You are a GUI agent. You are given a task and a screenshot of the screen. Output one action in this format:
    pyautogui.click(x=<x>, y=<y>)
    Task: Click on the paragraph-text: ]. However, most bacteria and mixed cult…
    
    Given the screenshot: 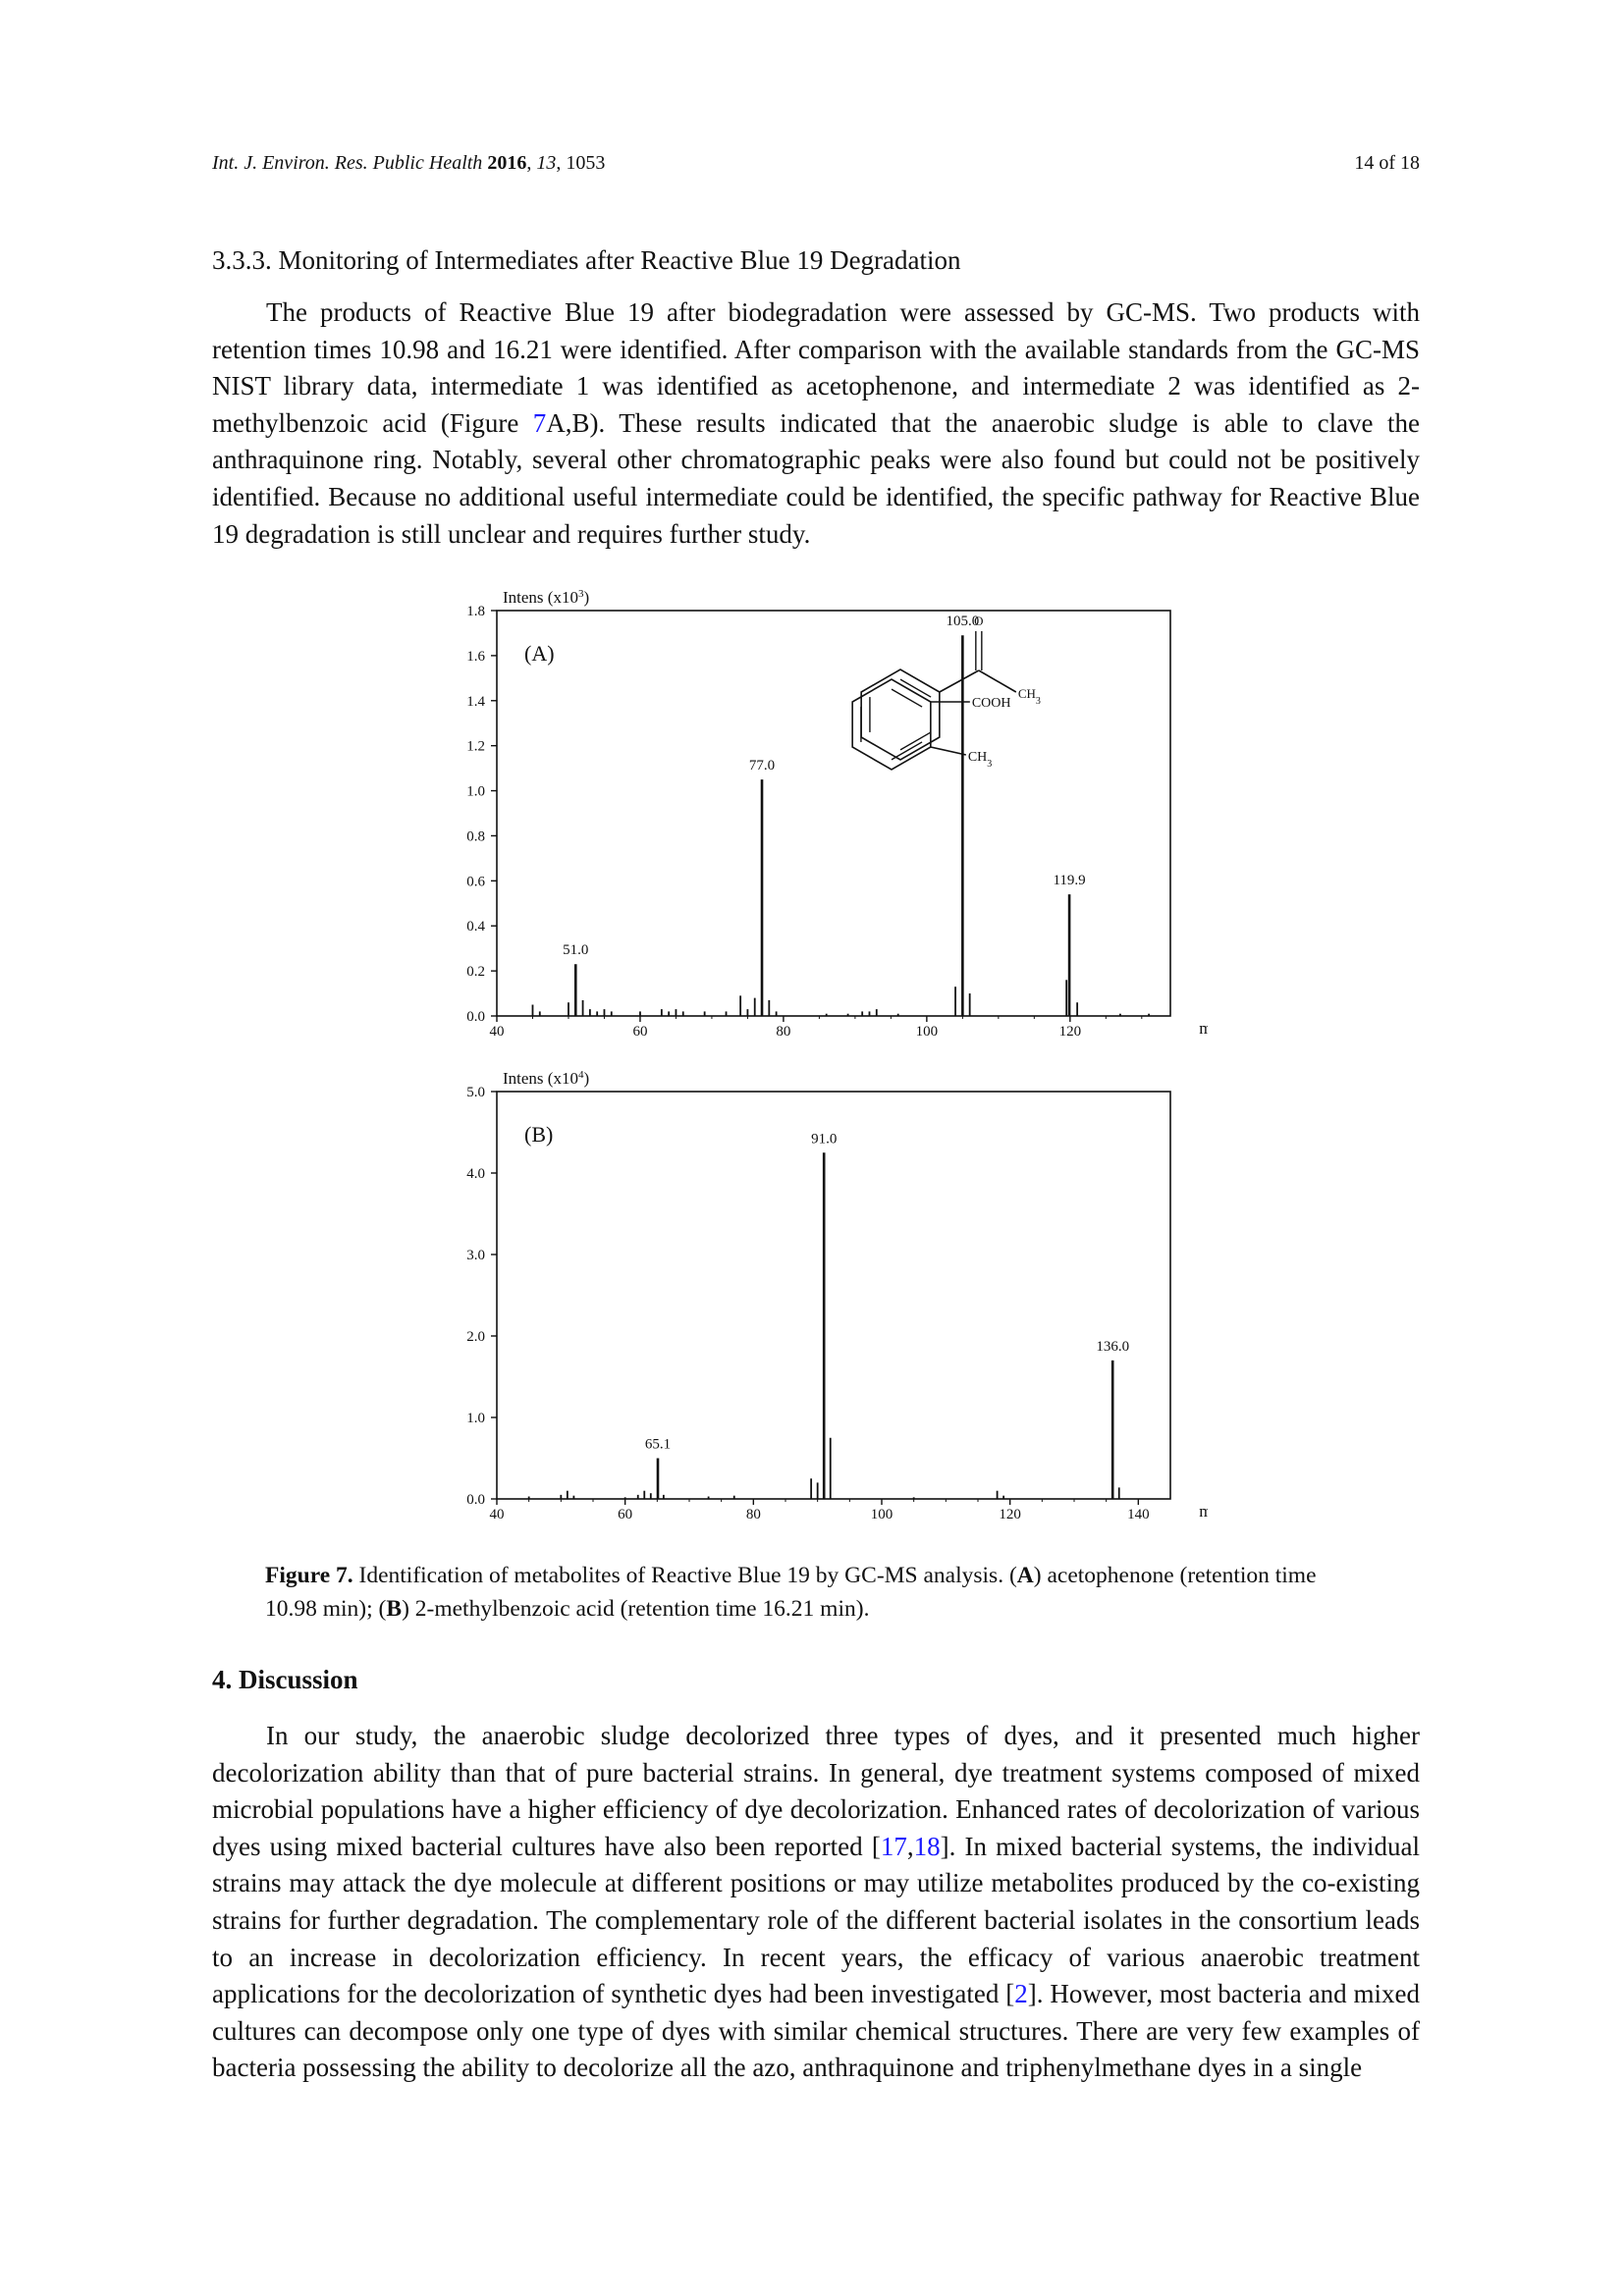 What is the action you would take?
    pyautogui.click(x=816, y=2031)
    